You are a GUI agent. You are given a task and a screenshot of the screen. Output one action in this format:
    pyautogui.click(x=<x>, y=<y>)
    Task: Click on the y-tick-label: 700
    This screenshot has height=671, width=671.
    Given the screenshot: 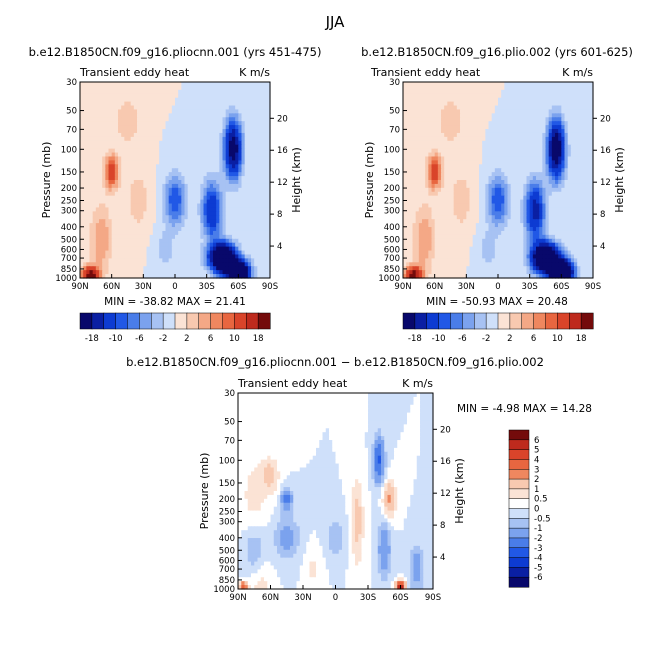 What is the action you would take?
    pyautogui.click(x=69, y=259)
    